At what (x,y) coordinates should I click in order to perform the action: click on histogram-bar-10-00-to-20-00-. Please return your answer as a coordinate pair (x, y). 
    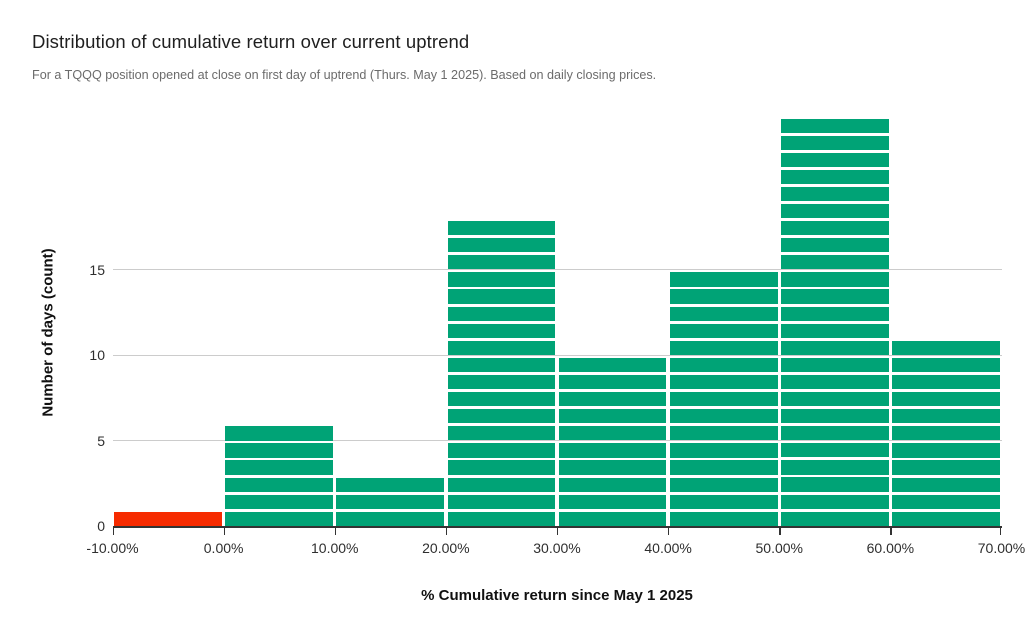
    Looking at the image, I should click on (390, 500).